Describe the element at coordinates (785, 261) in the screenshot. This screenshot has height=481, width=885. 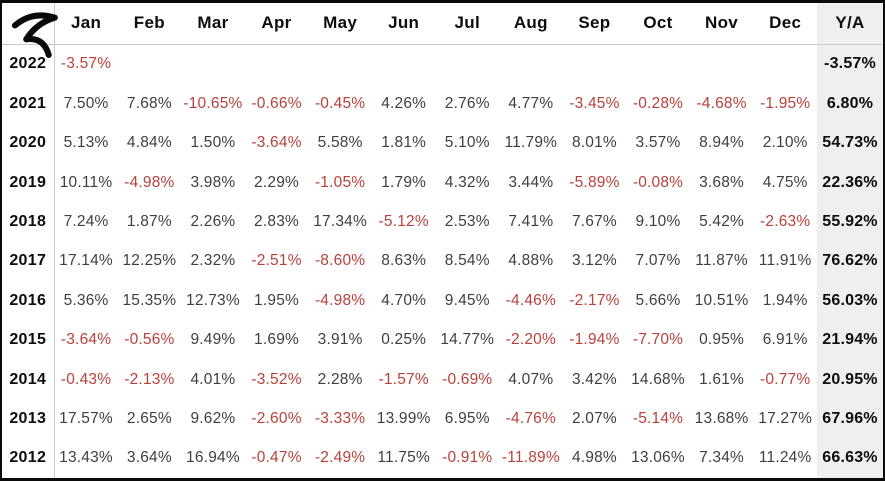
I see `monthly-return-cell: 11.91%` at that location.